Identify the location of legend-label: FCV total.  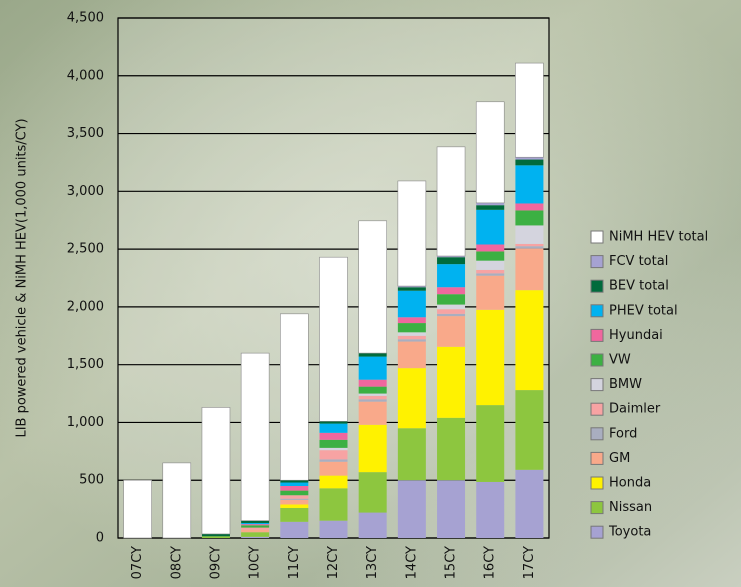
(638, 261).